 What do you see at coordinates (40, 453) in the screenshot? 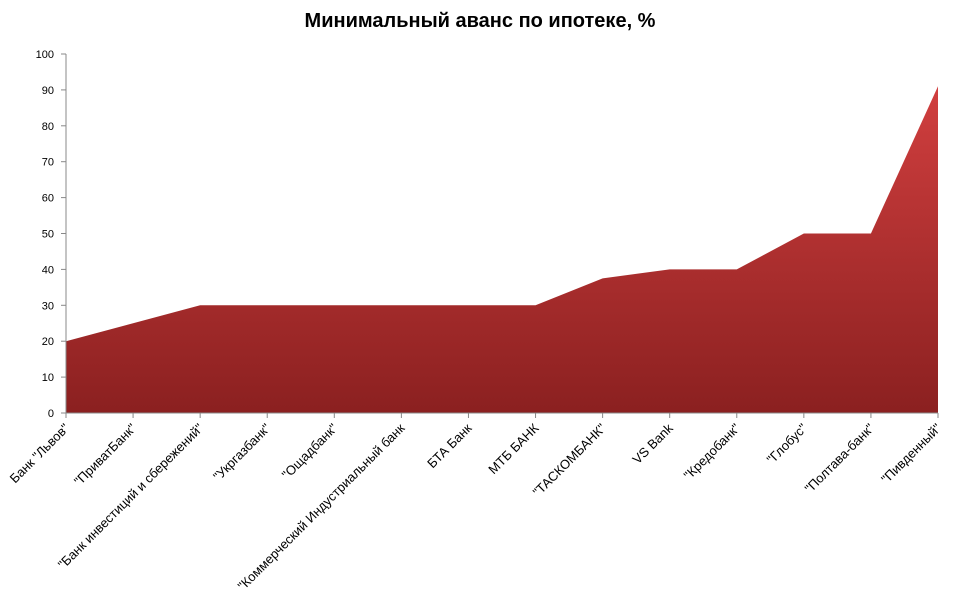
I see `x-category-label: Банк "Львов"` at bounding box center [40, 453].